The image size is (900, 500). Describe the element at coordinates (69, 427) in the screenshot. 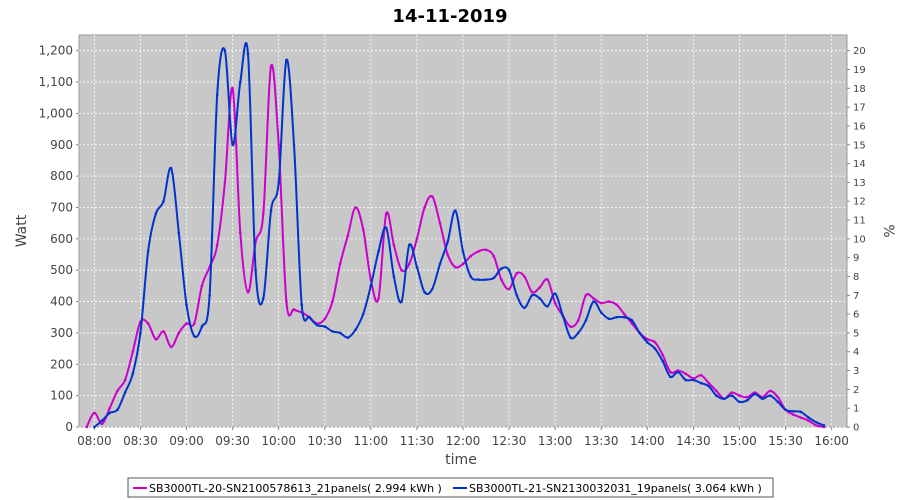

I see `y-tick-label: 0` at that location.